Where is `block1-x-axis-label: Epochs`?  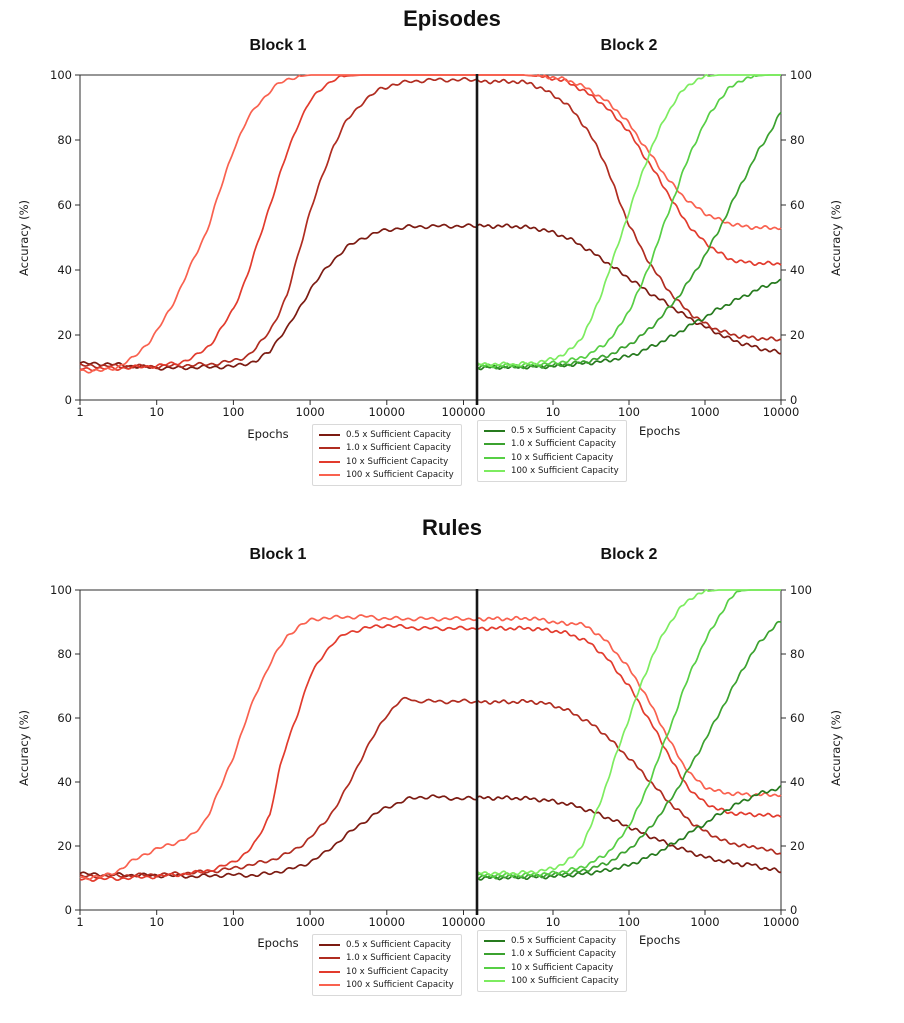
block1-x-axis-label: Epochs is located at coordinates (268, 434).